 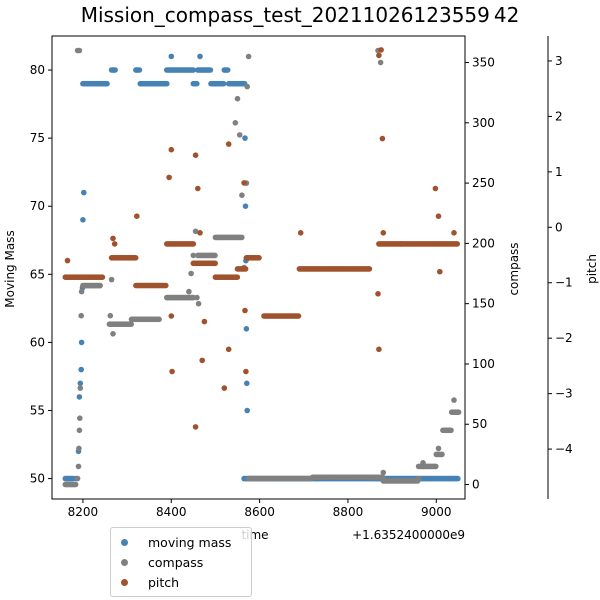 What do you see at coordinates (564, 394) in the screenshot?
I see `y-tick-label-pitch: −3` at bounding box center [564, 394].